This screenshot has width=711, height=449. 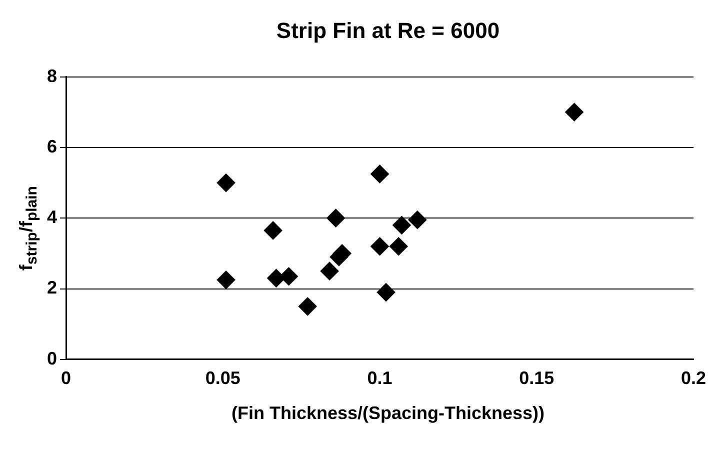 What do you see at coordinates (52, 358) in the screenshot?
I see `y-tick-label: 0` at bounding box center [52, 358].